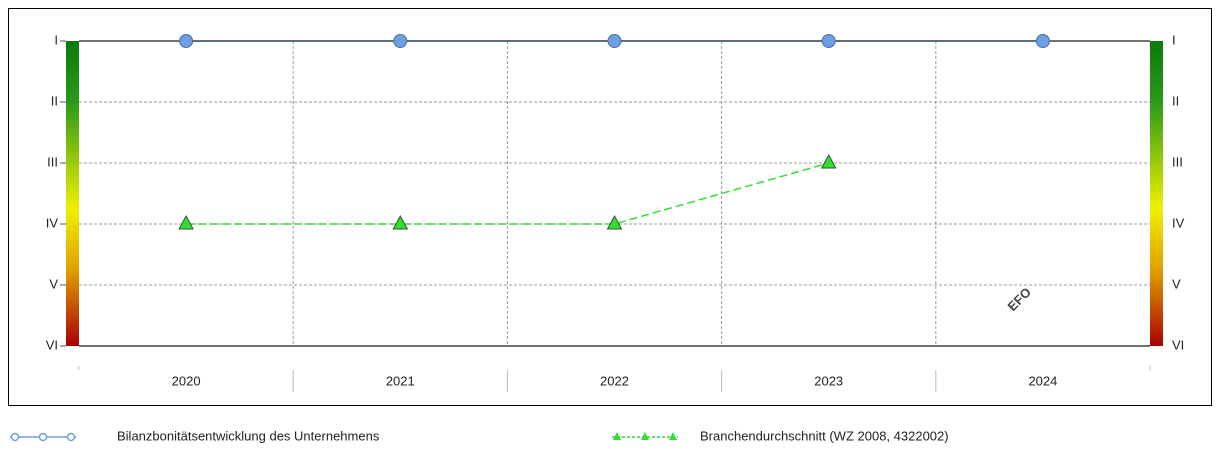 This screenshot has width=1220, height=457. I want to click on x-tick-label: 2022, so click(614, 380).